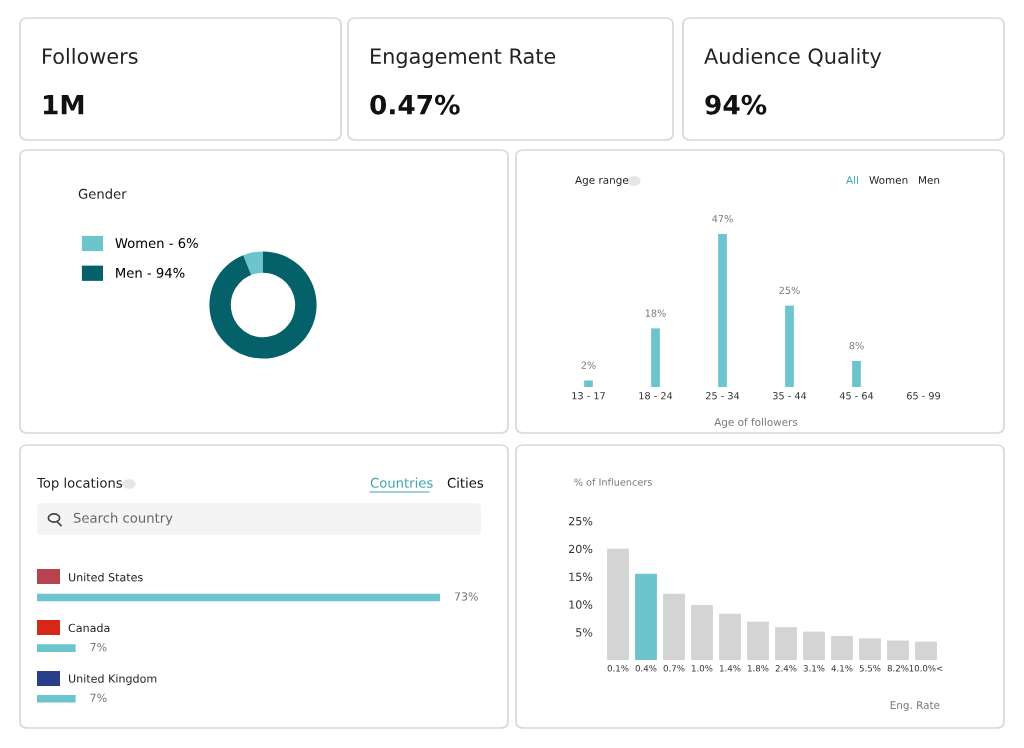  What do you see at coordinates (102, 193) in the screenshot?
I see `chart-title: Gender` at bounding box center [102, 193].